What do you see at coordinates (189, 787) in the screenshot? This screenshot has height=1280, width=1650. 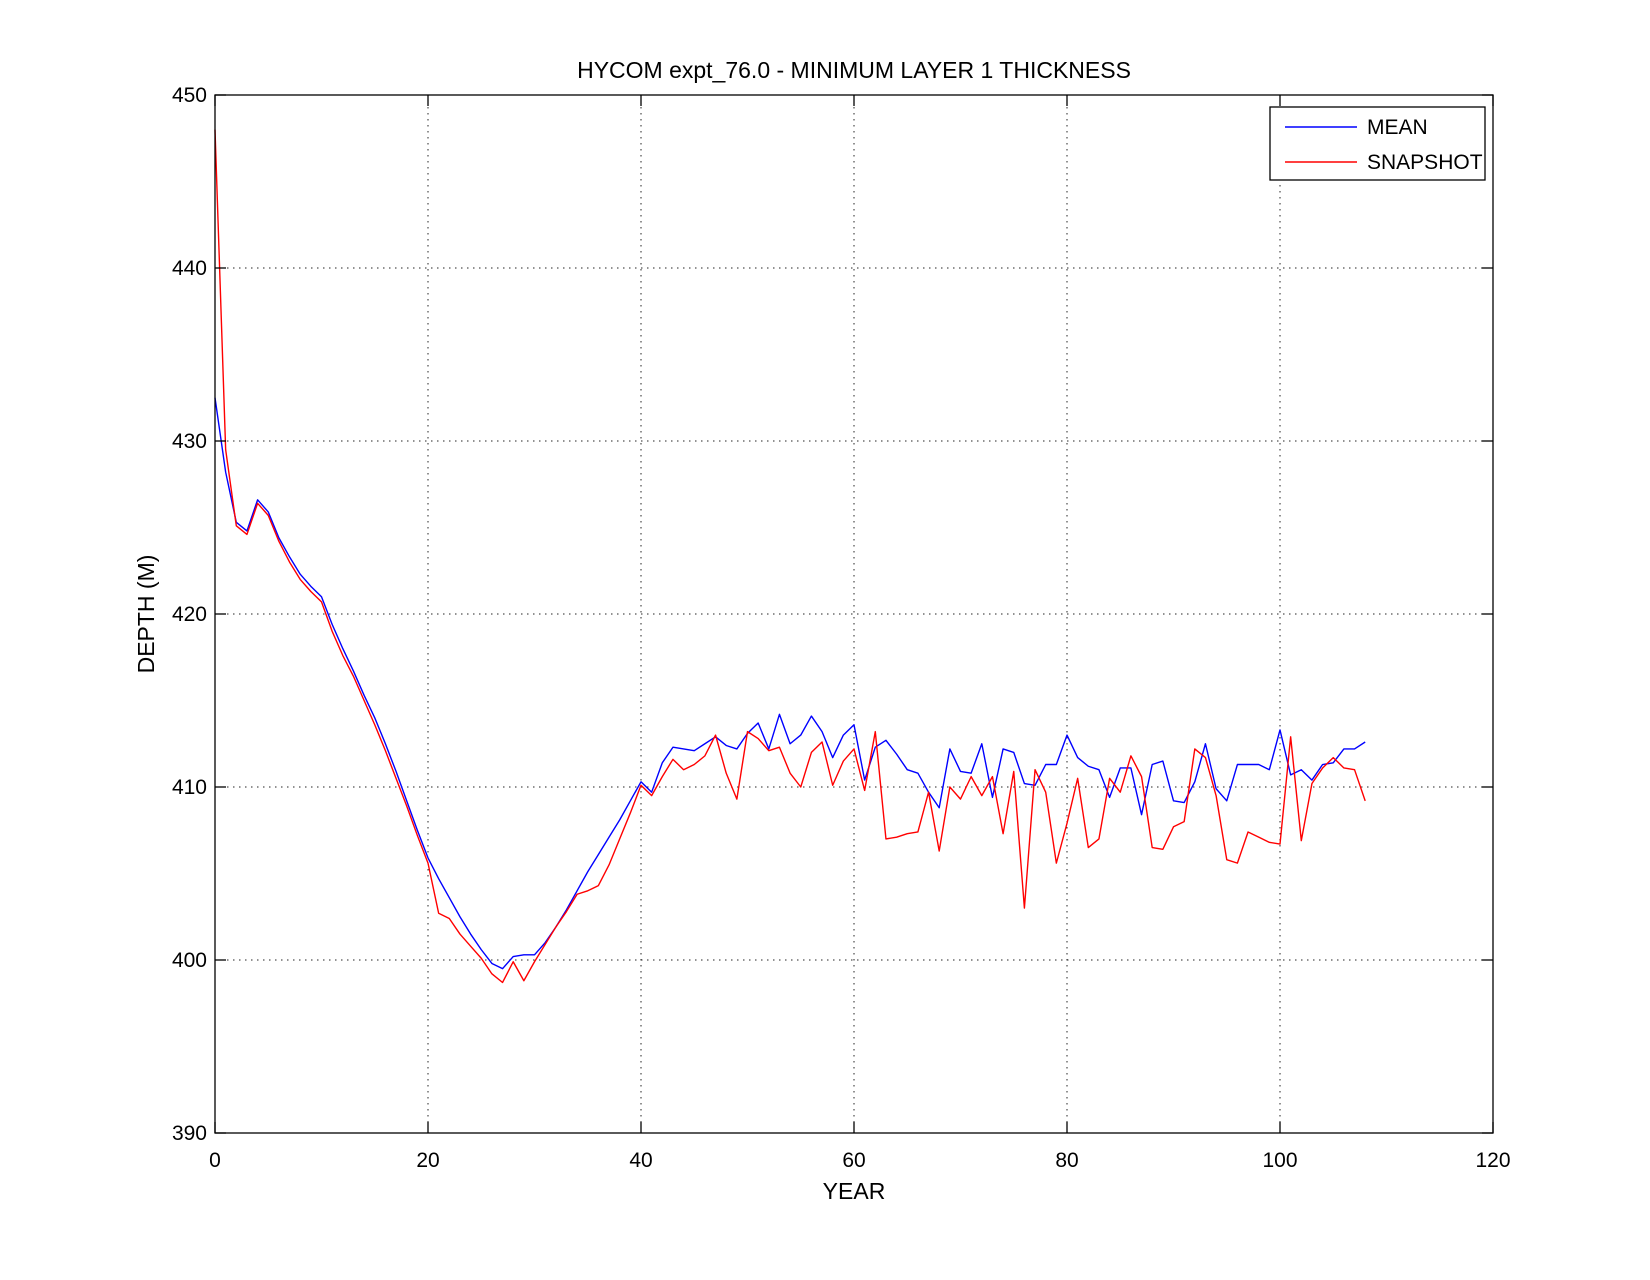 I see `y-tick-label: 410` at bounding box center [189, 787].